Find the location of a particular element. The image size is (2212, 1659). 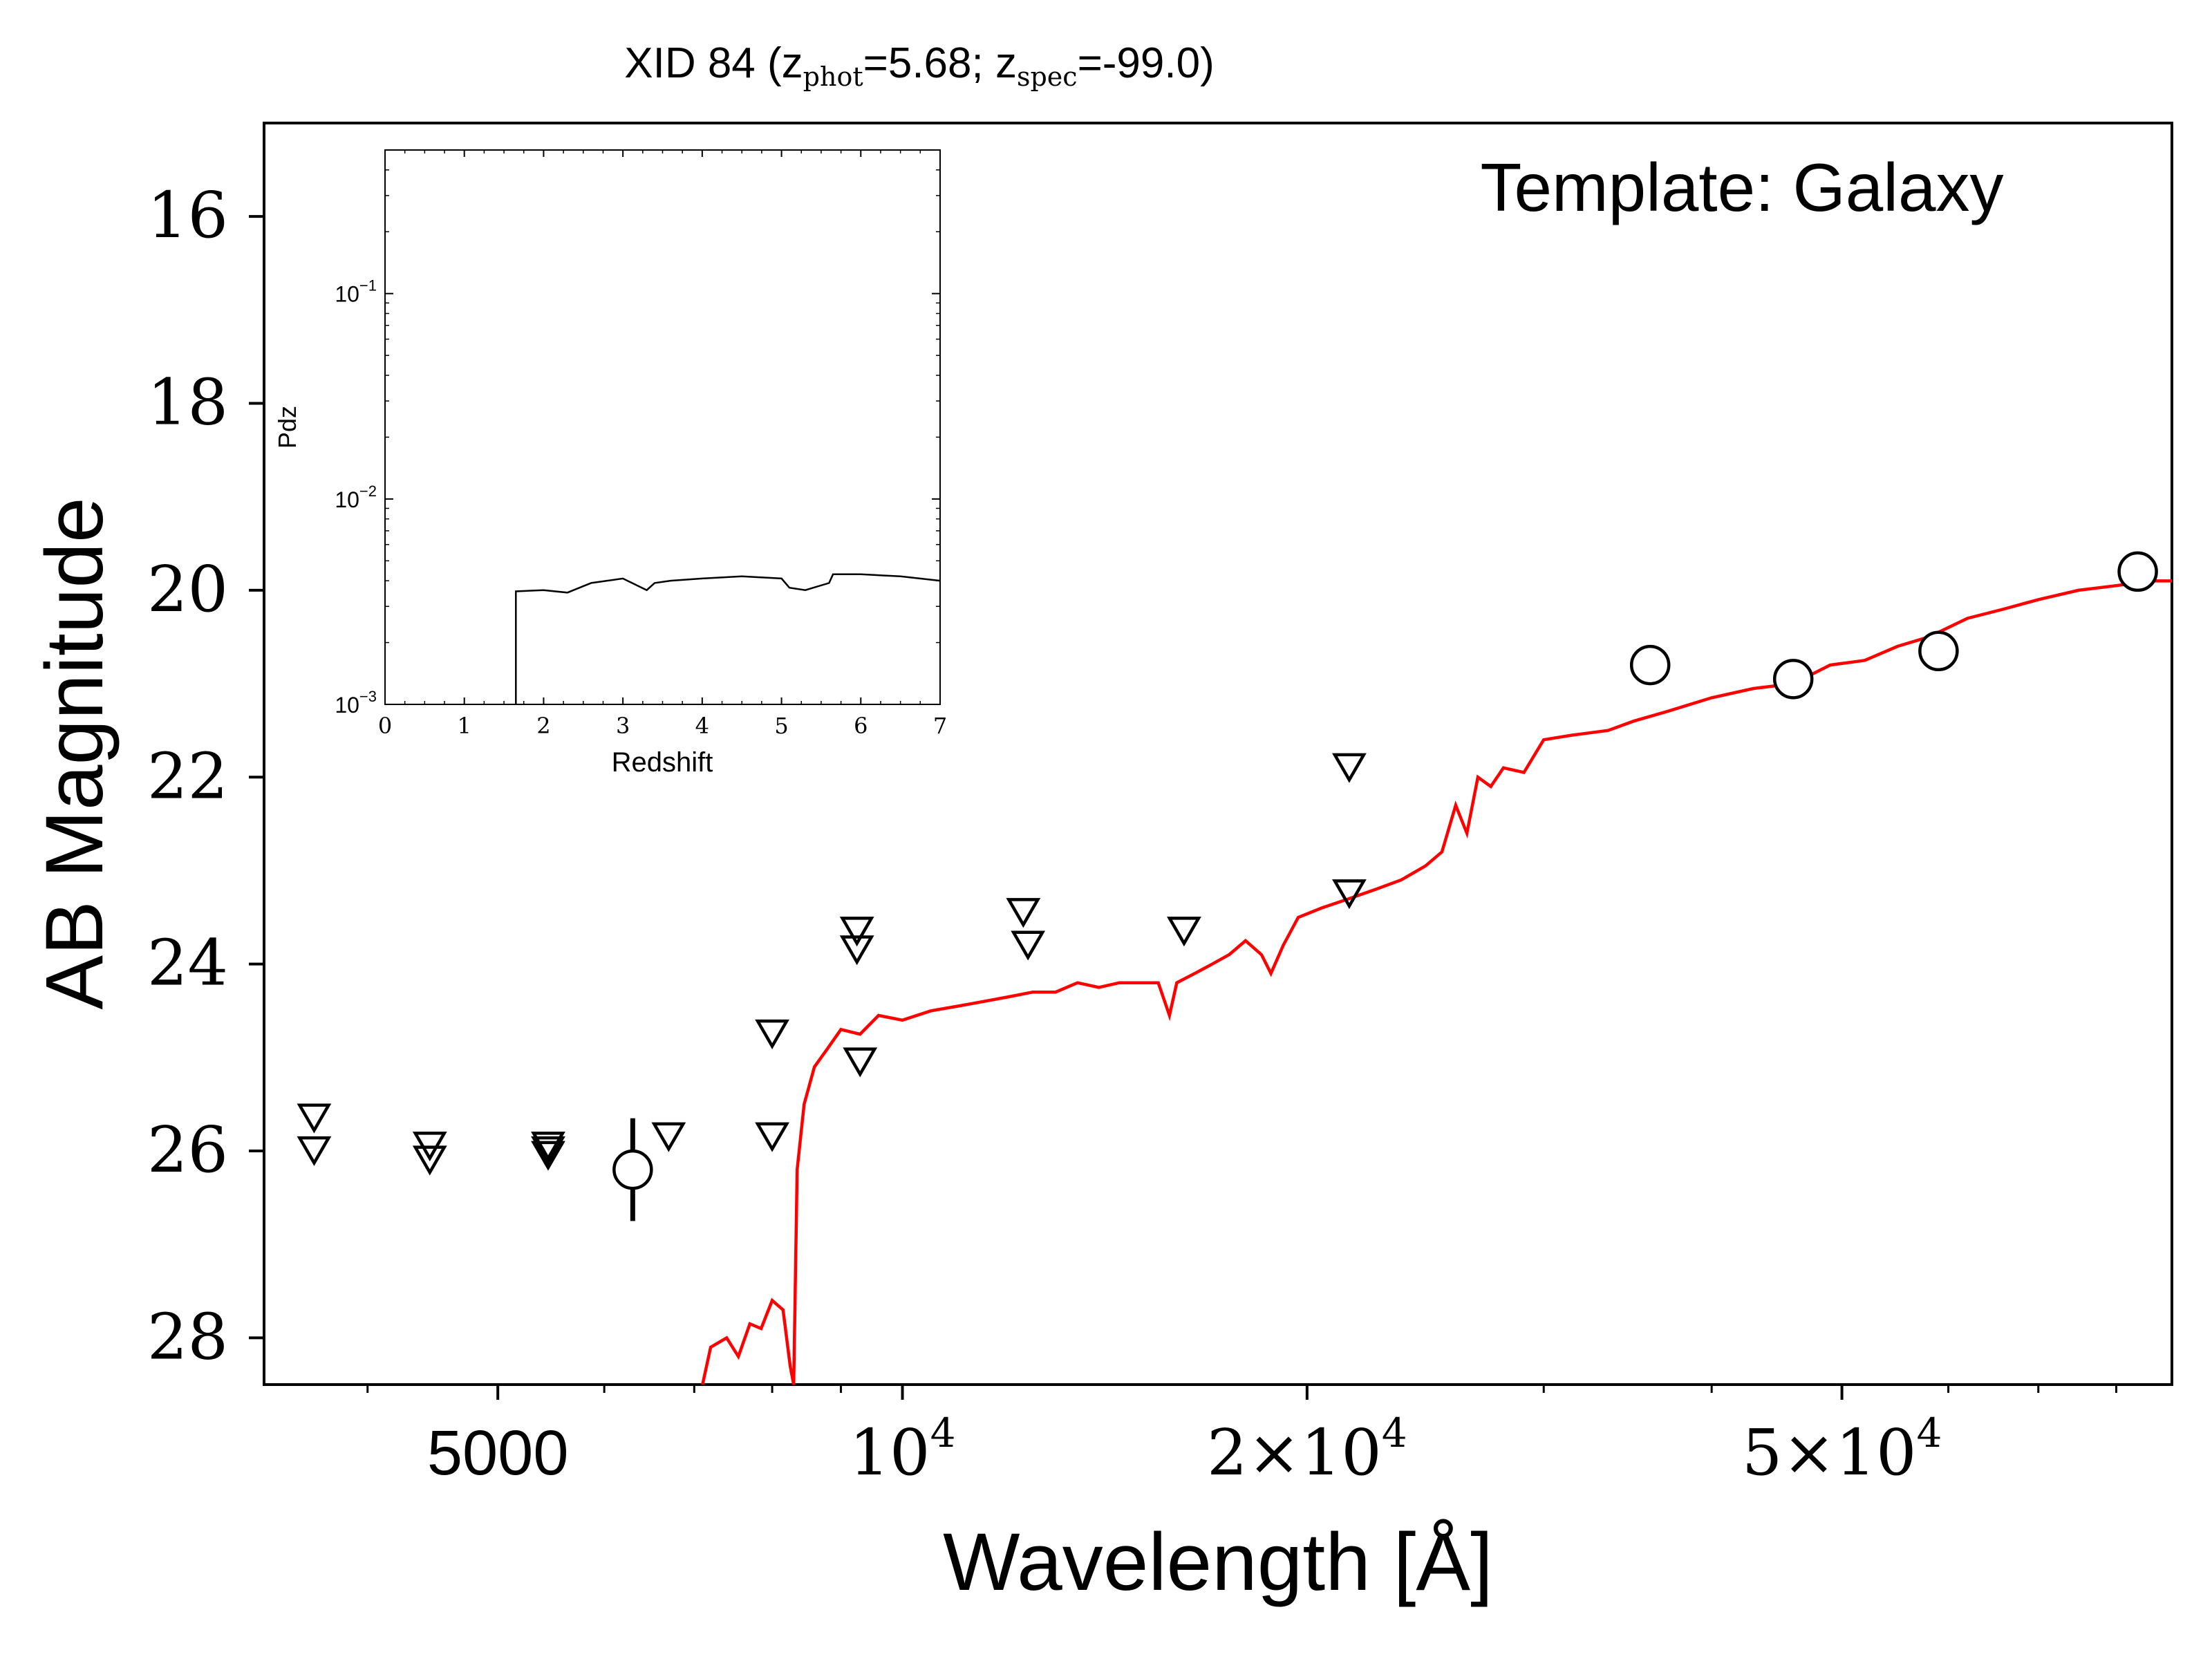

y-tick-label: 28 is located at coordinates (187, 1337).